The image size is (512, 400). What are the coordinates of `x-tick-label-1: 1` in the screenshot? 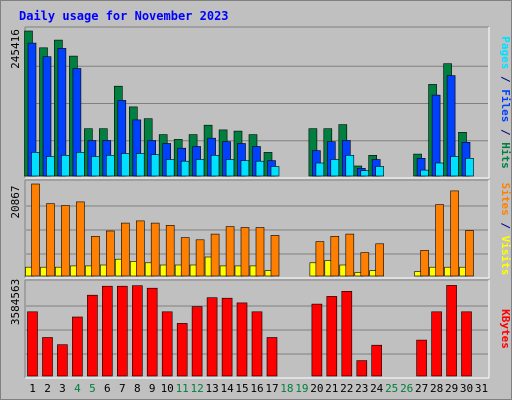 It's located at (32, 388).